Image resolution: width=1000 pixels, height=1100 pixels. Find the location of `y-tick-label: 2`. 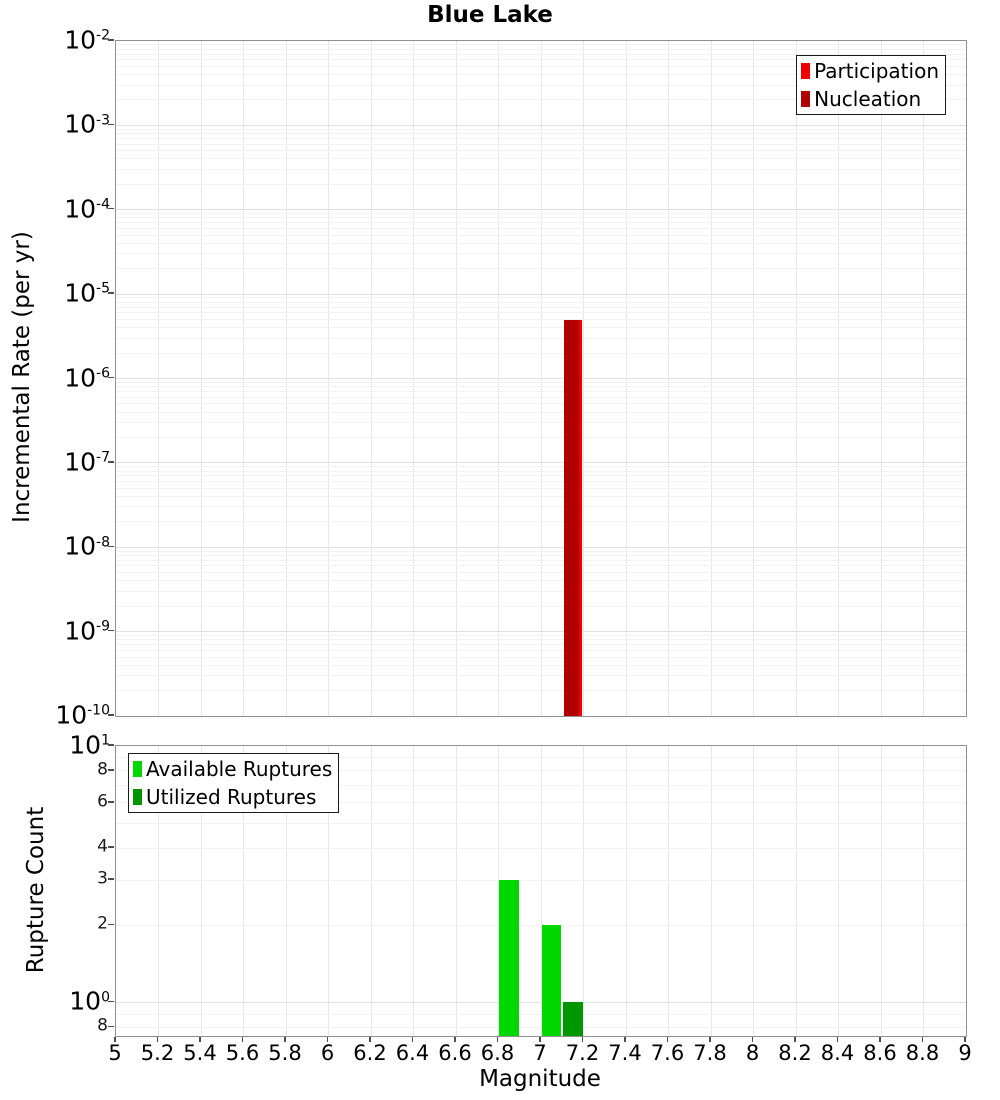

y-tick-label: 2 is located at coordinates (102, 923).